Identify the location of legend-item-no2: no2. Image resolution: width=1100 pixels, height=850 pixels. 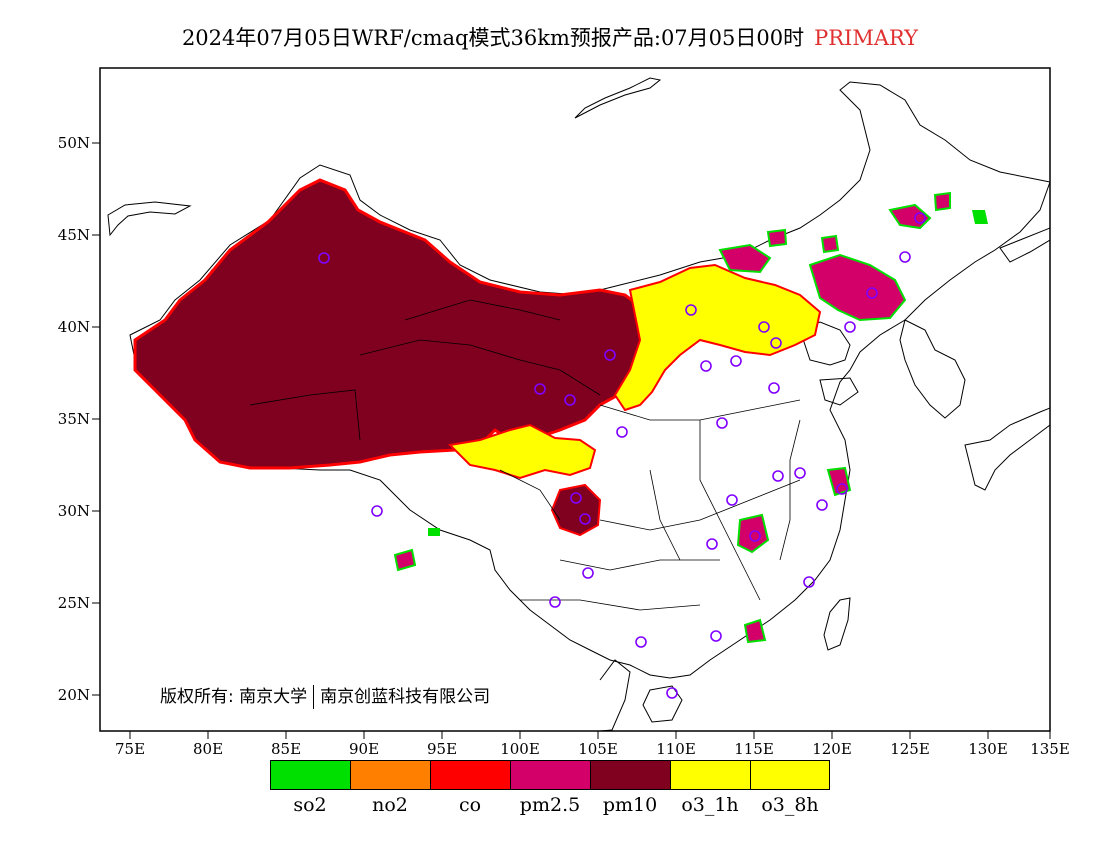
(390, 788).